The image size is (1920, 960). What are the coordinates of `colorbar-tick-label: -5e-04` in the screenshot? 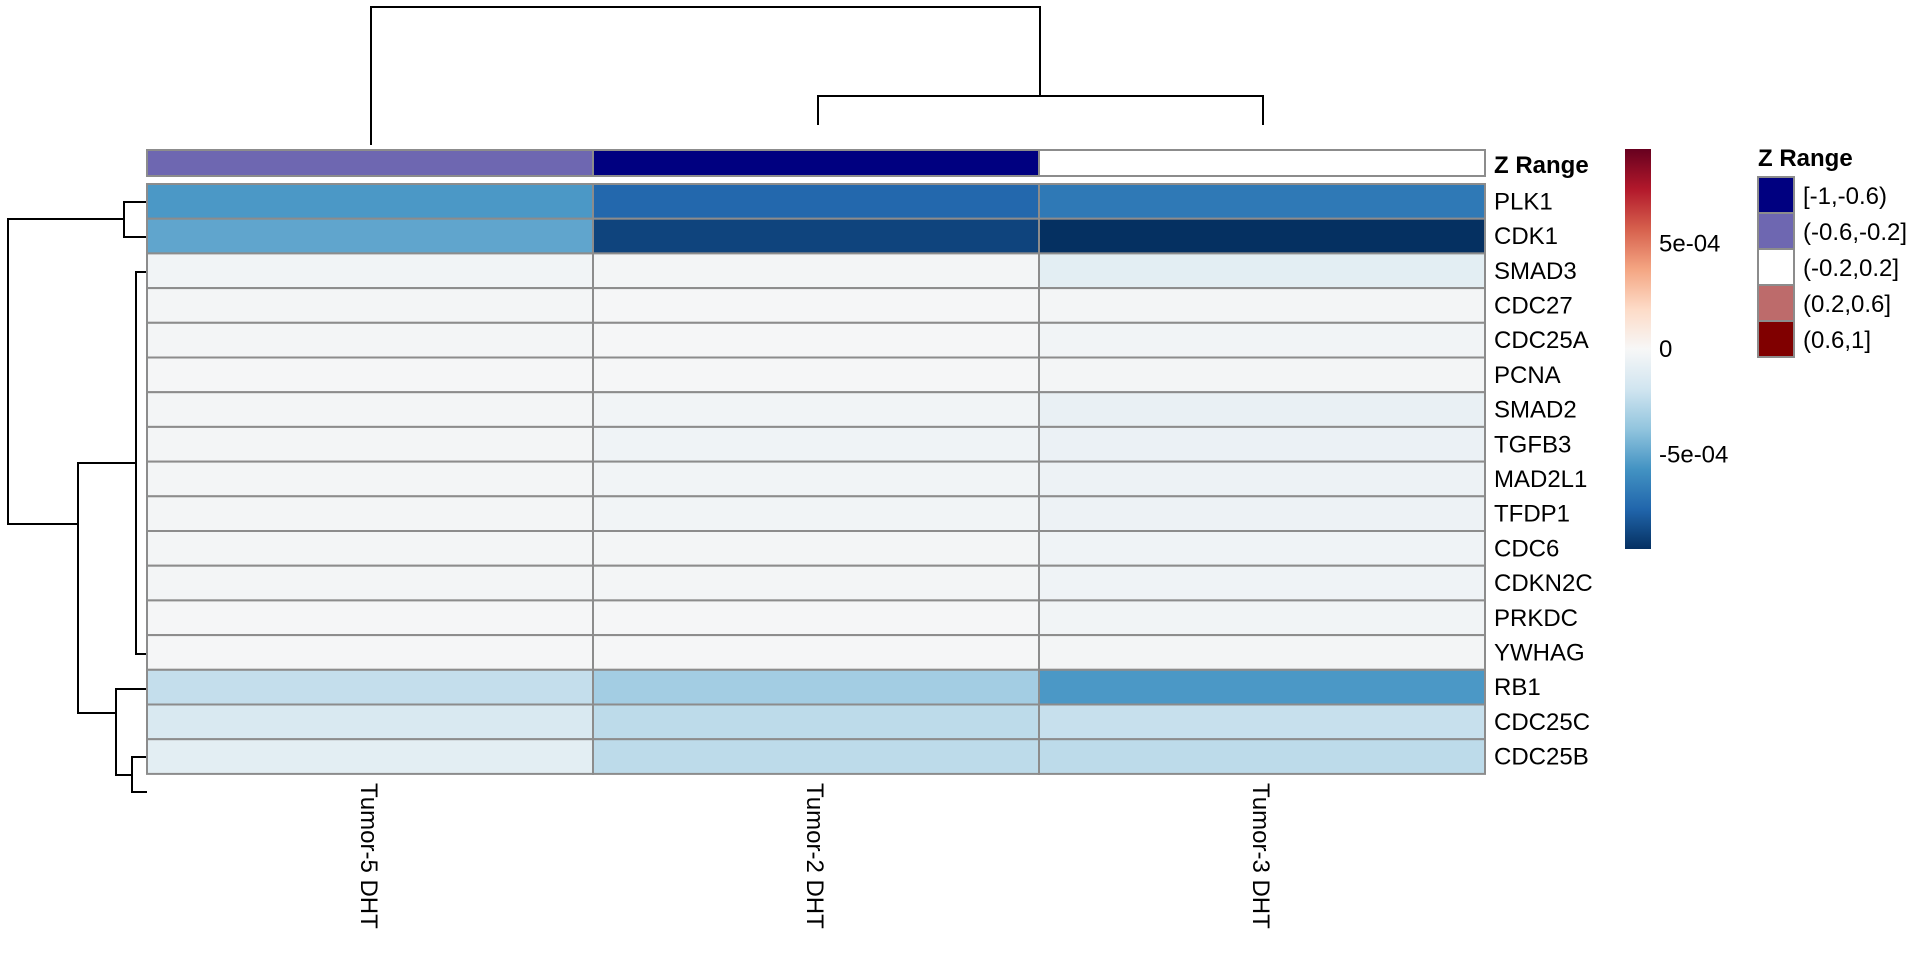 It's located at (1693, 454).